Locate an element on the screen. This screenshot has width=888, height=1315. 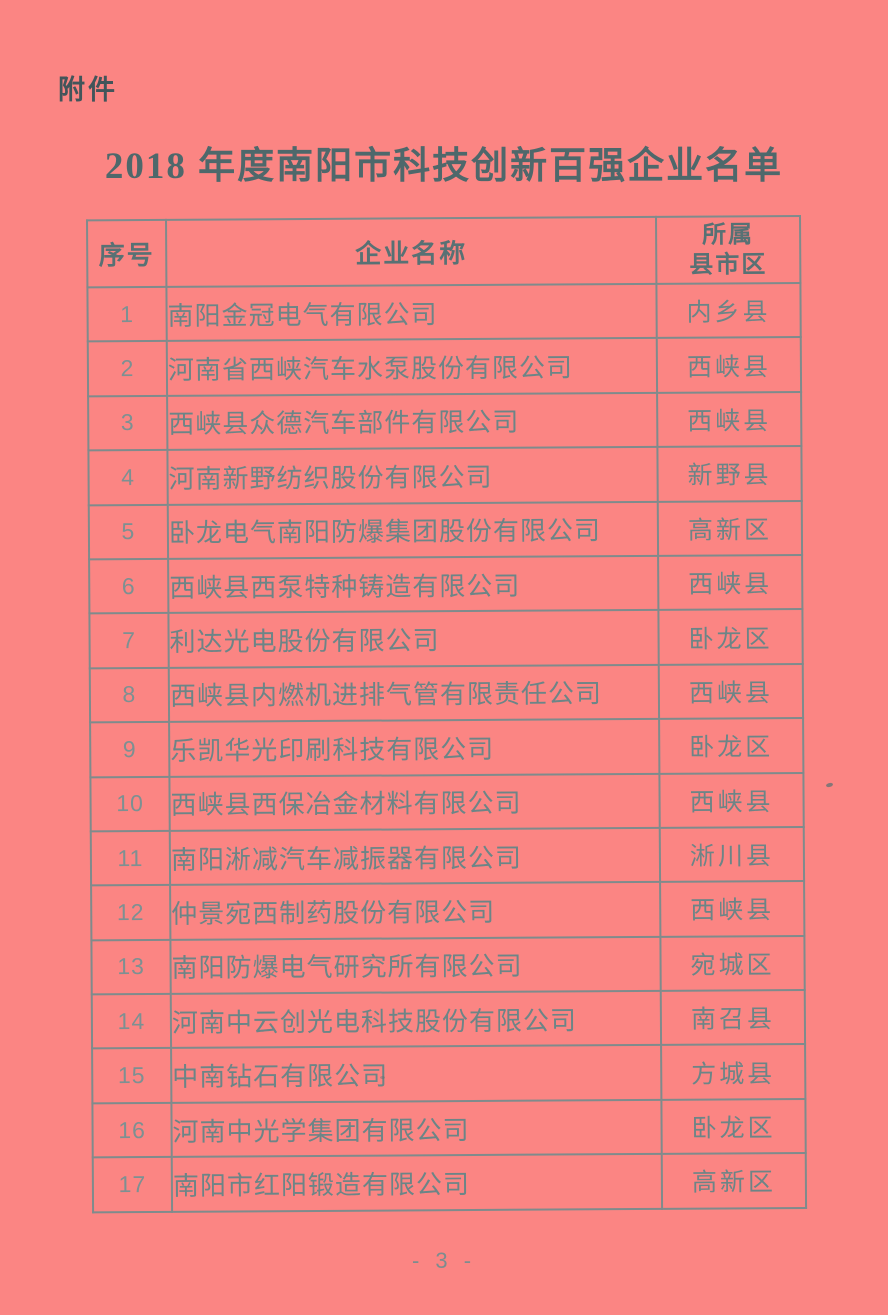
table-row: 17 南阳市红阳锻造有限公司 高新区 is located at coordinates (449, 1182).